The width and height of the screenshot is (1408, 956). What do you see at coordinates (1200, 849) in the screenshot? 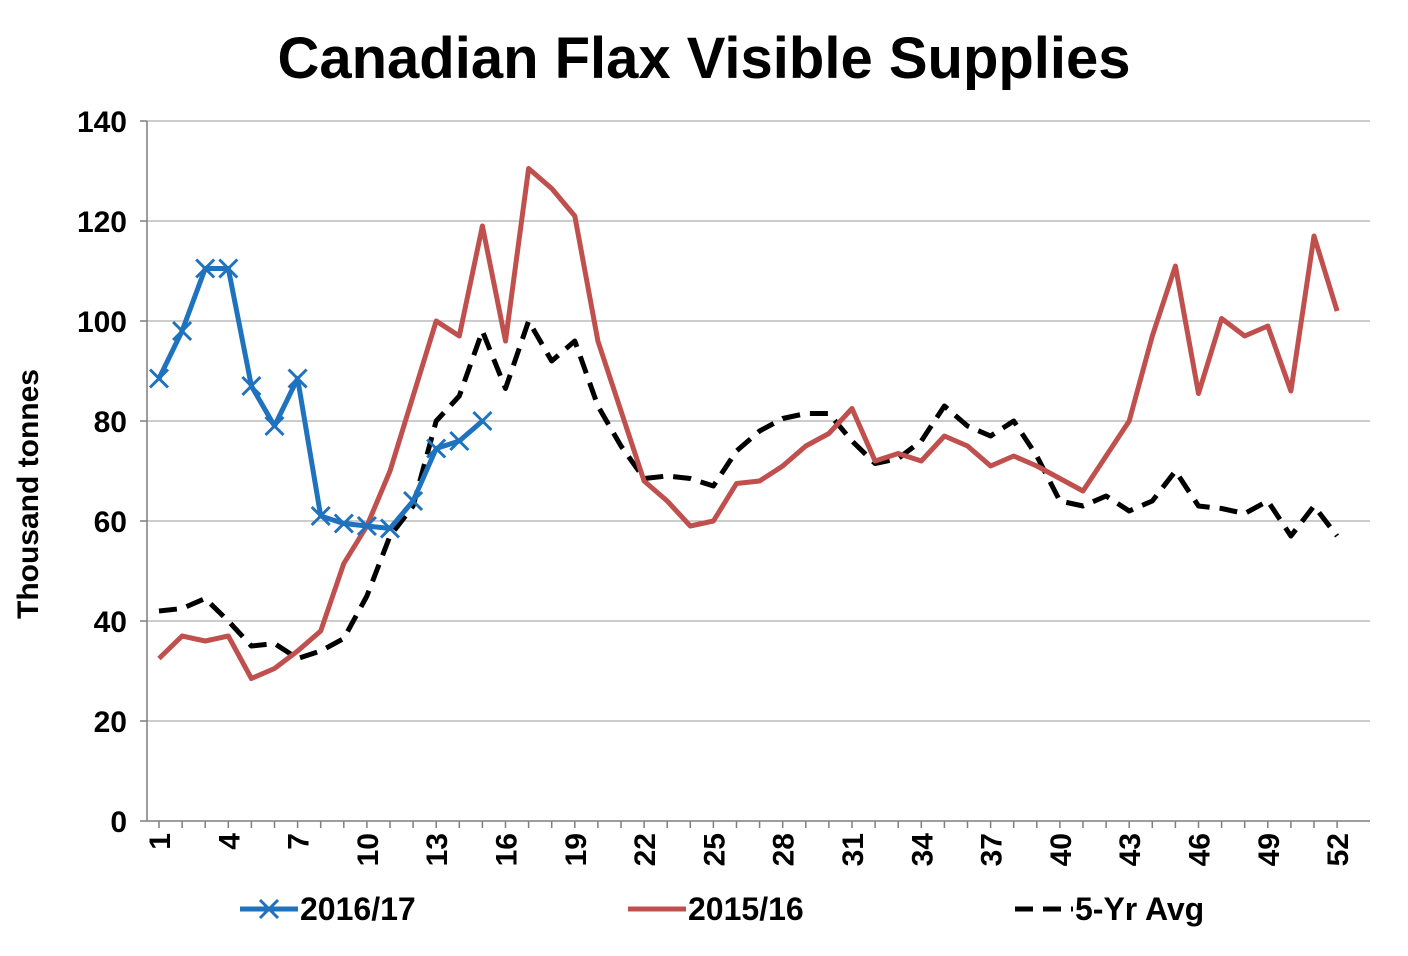
I see `x-tick-label: 46` at bounding box center [1200, 849].